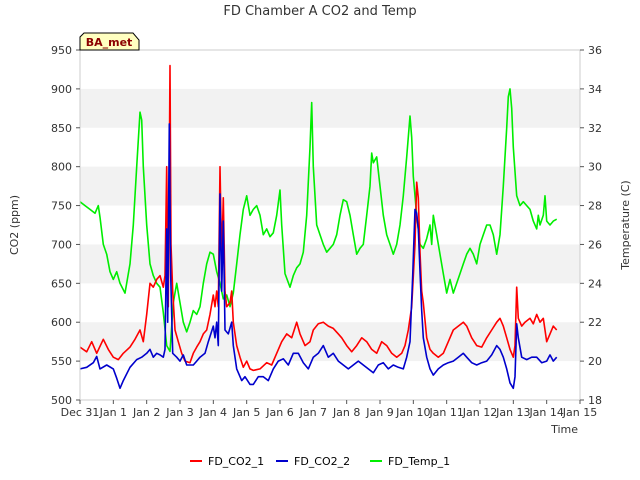 This screenshot has height=480, width=640. I want to click on y2-tick-label: 18, so click(595, 400).